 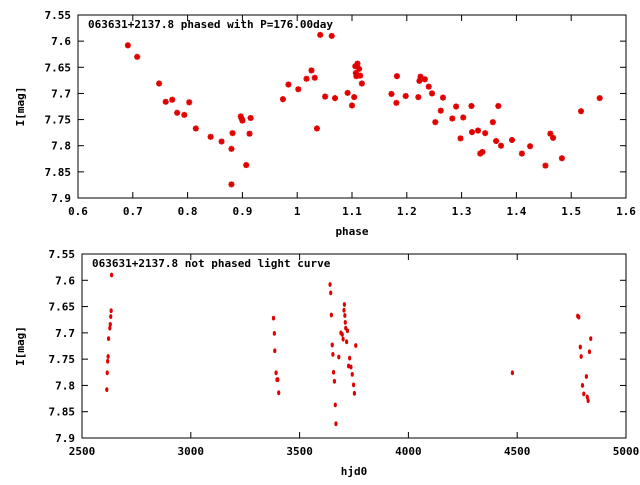 What do you see at coordinates (626, 451) in the screenshot?
I see `unphased-x-tick-label: 5000` at bounding box center [626, 451].